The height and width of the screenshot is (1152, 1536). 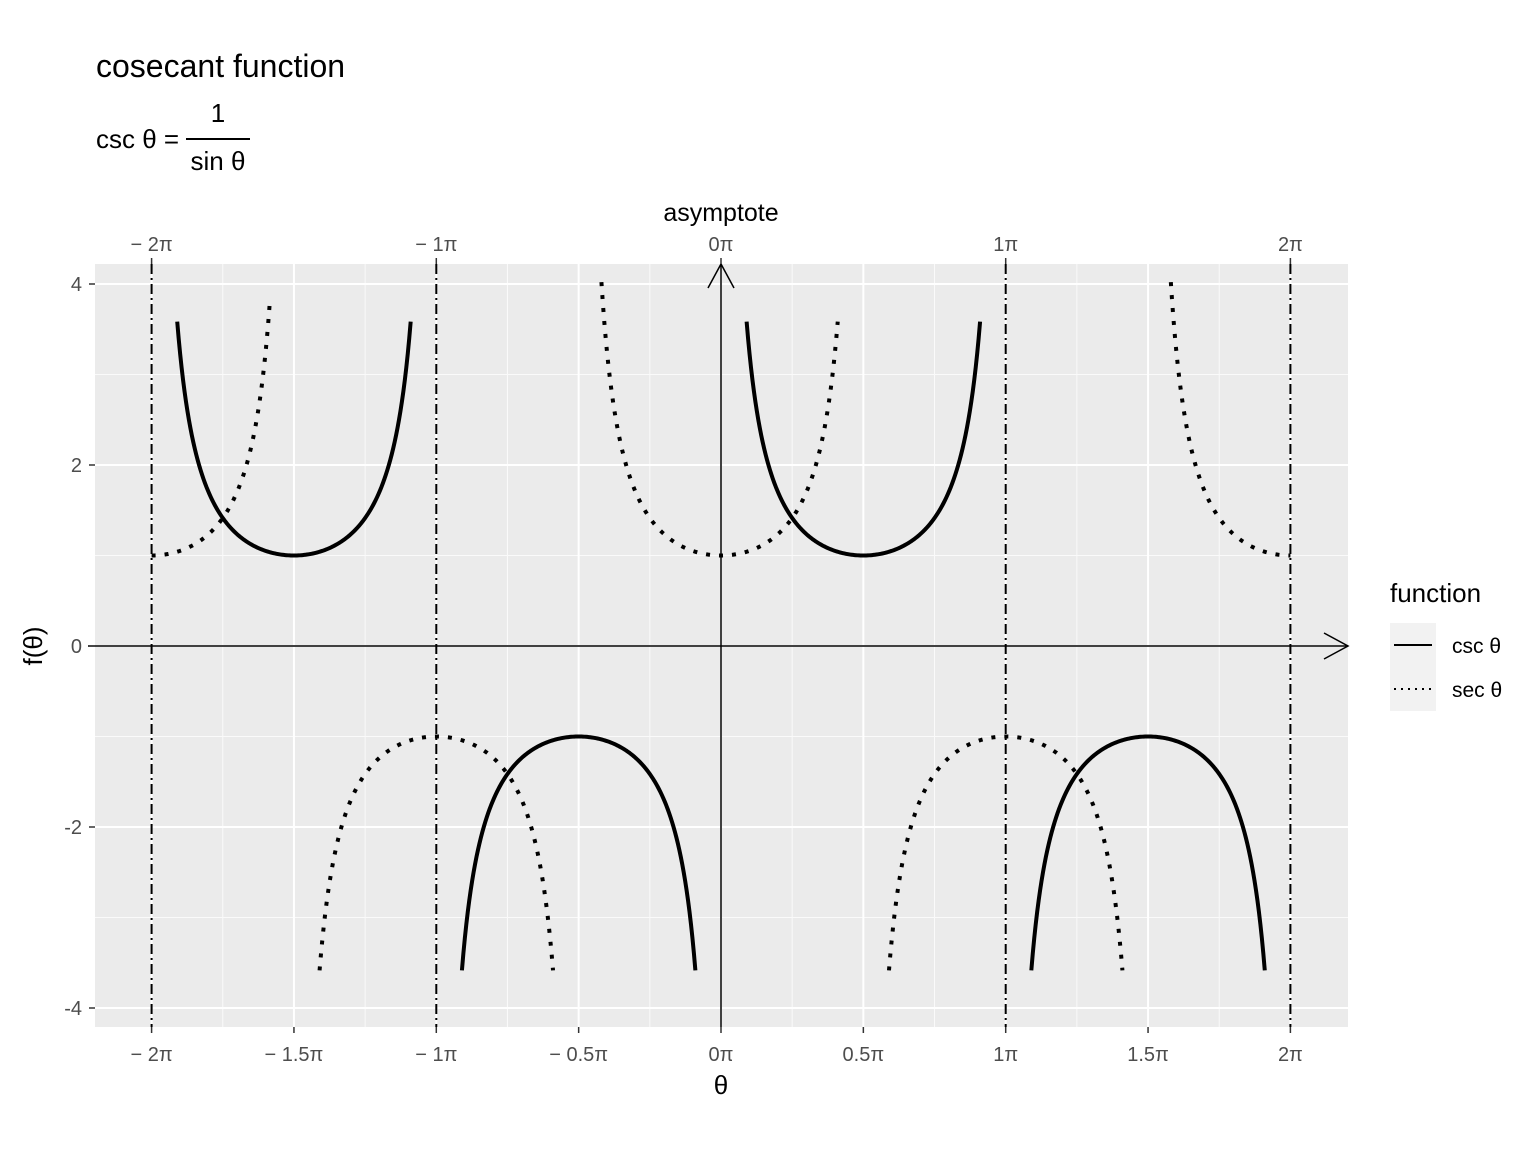 I want to click on legend: function csc θ sec θ, so click(x=1446, y=644).